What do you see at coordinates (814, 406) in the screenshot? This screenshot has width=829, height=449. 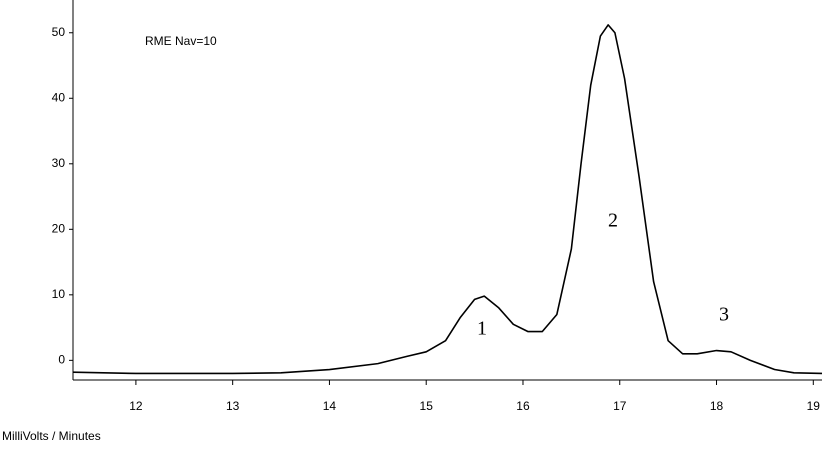 I see `x-tick-label: 19` at bounding box center [814, 406].